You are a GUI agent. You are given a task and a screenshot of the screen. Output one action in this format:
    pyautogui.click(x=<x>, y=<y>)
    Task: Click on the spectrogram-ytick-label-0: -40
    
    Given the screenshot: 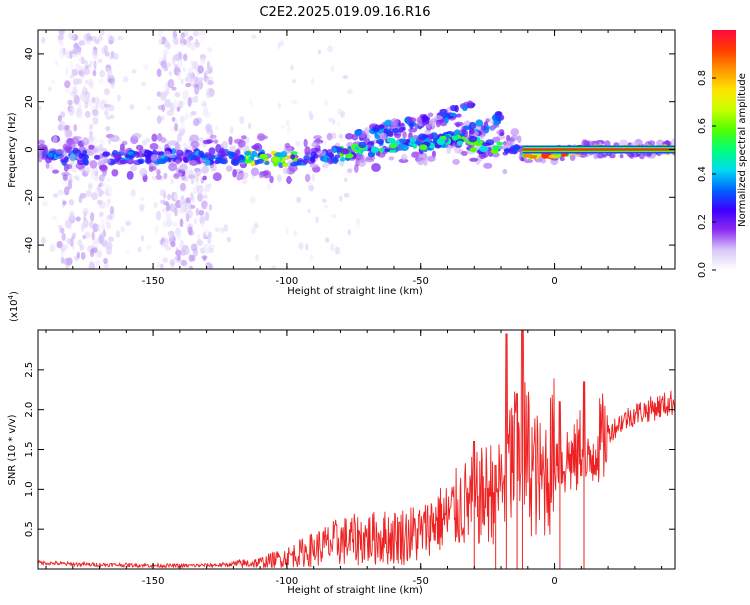 What is the action you would take?
    pyautogui.click(x=29, y=245)
    